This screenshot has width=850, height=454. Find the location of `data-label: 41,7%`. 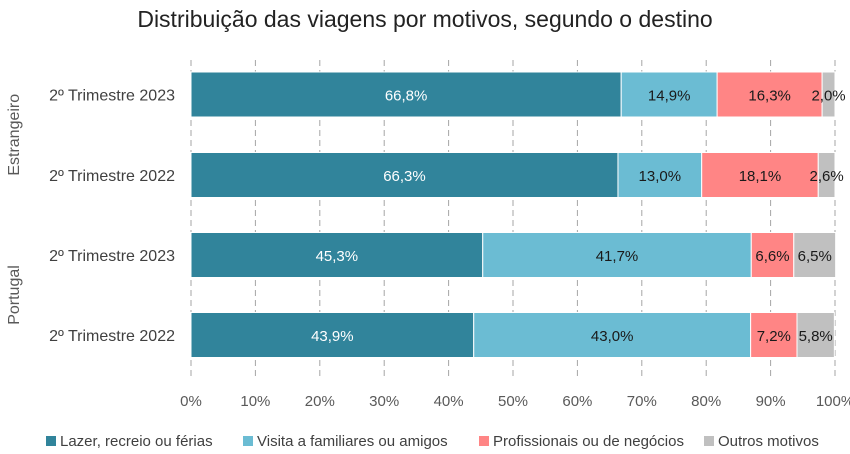

data-label: 41,7% is located at coordinates (617, 256).